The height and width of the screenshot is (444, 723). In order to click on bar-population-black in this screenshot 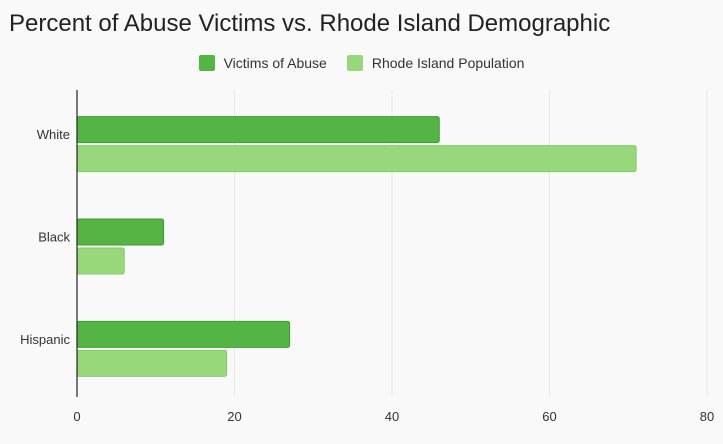, I will do `click(100, 261)`.